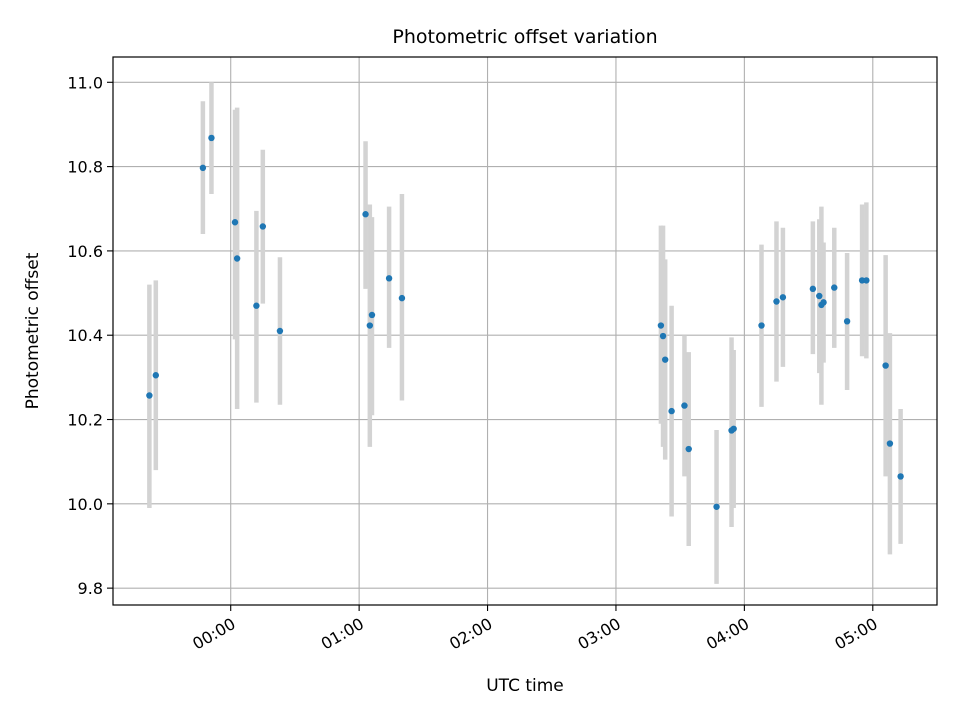  What do you see at coordinates (85, 335) in the screenshot?
I see `y-tick-label: 10.4` at bounding box center [85, 335].